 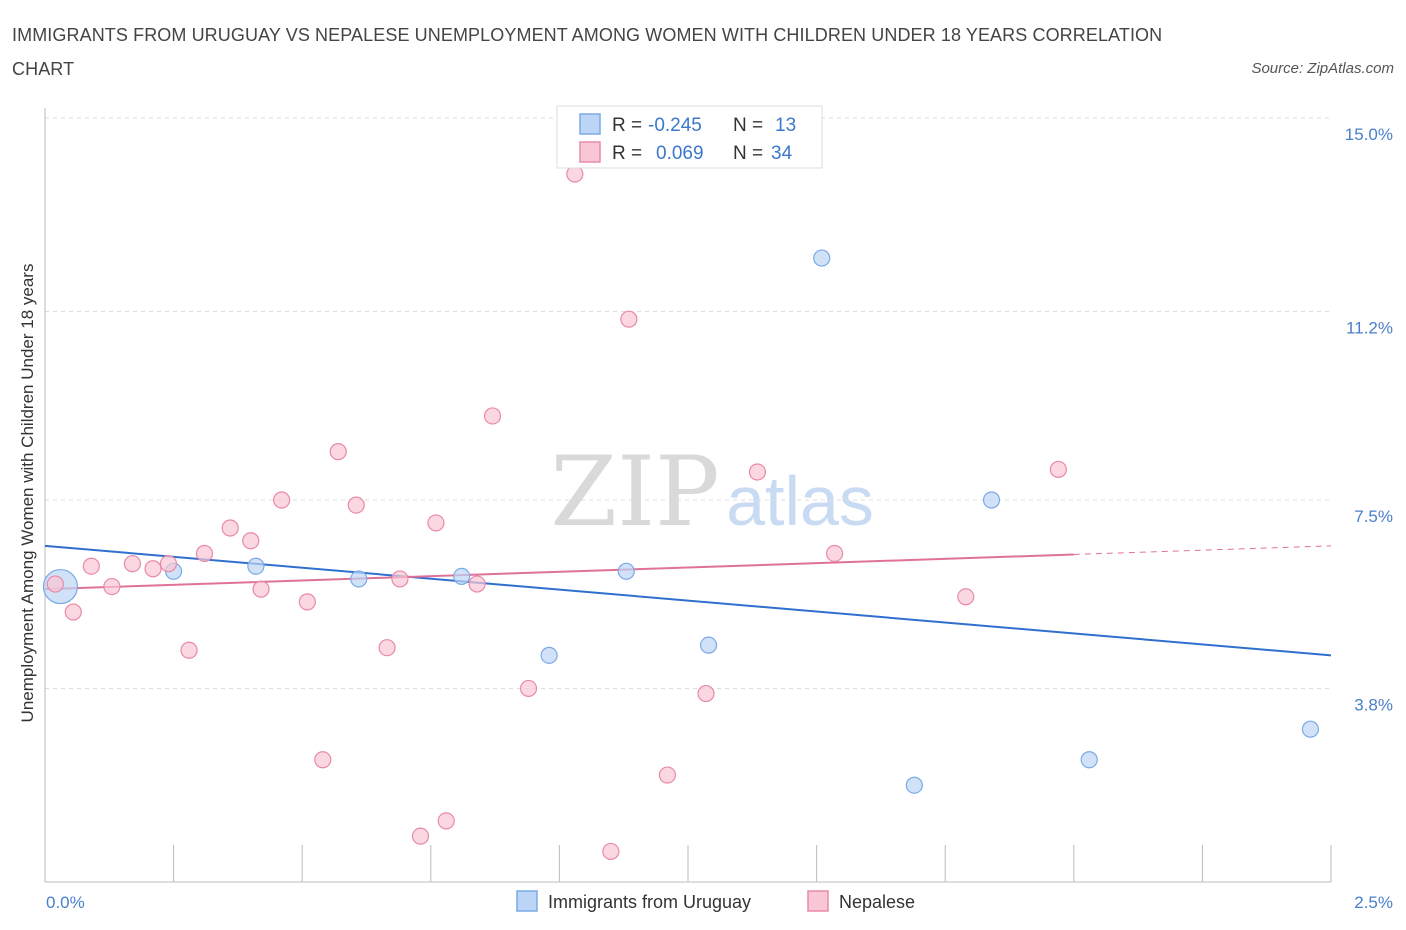 What do you see at coordinates (785, 125) in the screenshot?
I see `legend-n-value-uruguay: 13` at bounding box center [785, 125].